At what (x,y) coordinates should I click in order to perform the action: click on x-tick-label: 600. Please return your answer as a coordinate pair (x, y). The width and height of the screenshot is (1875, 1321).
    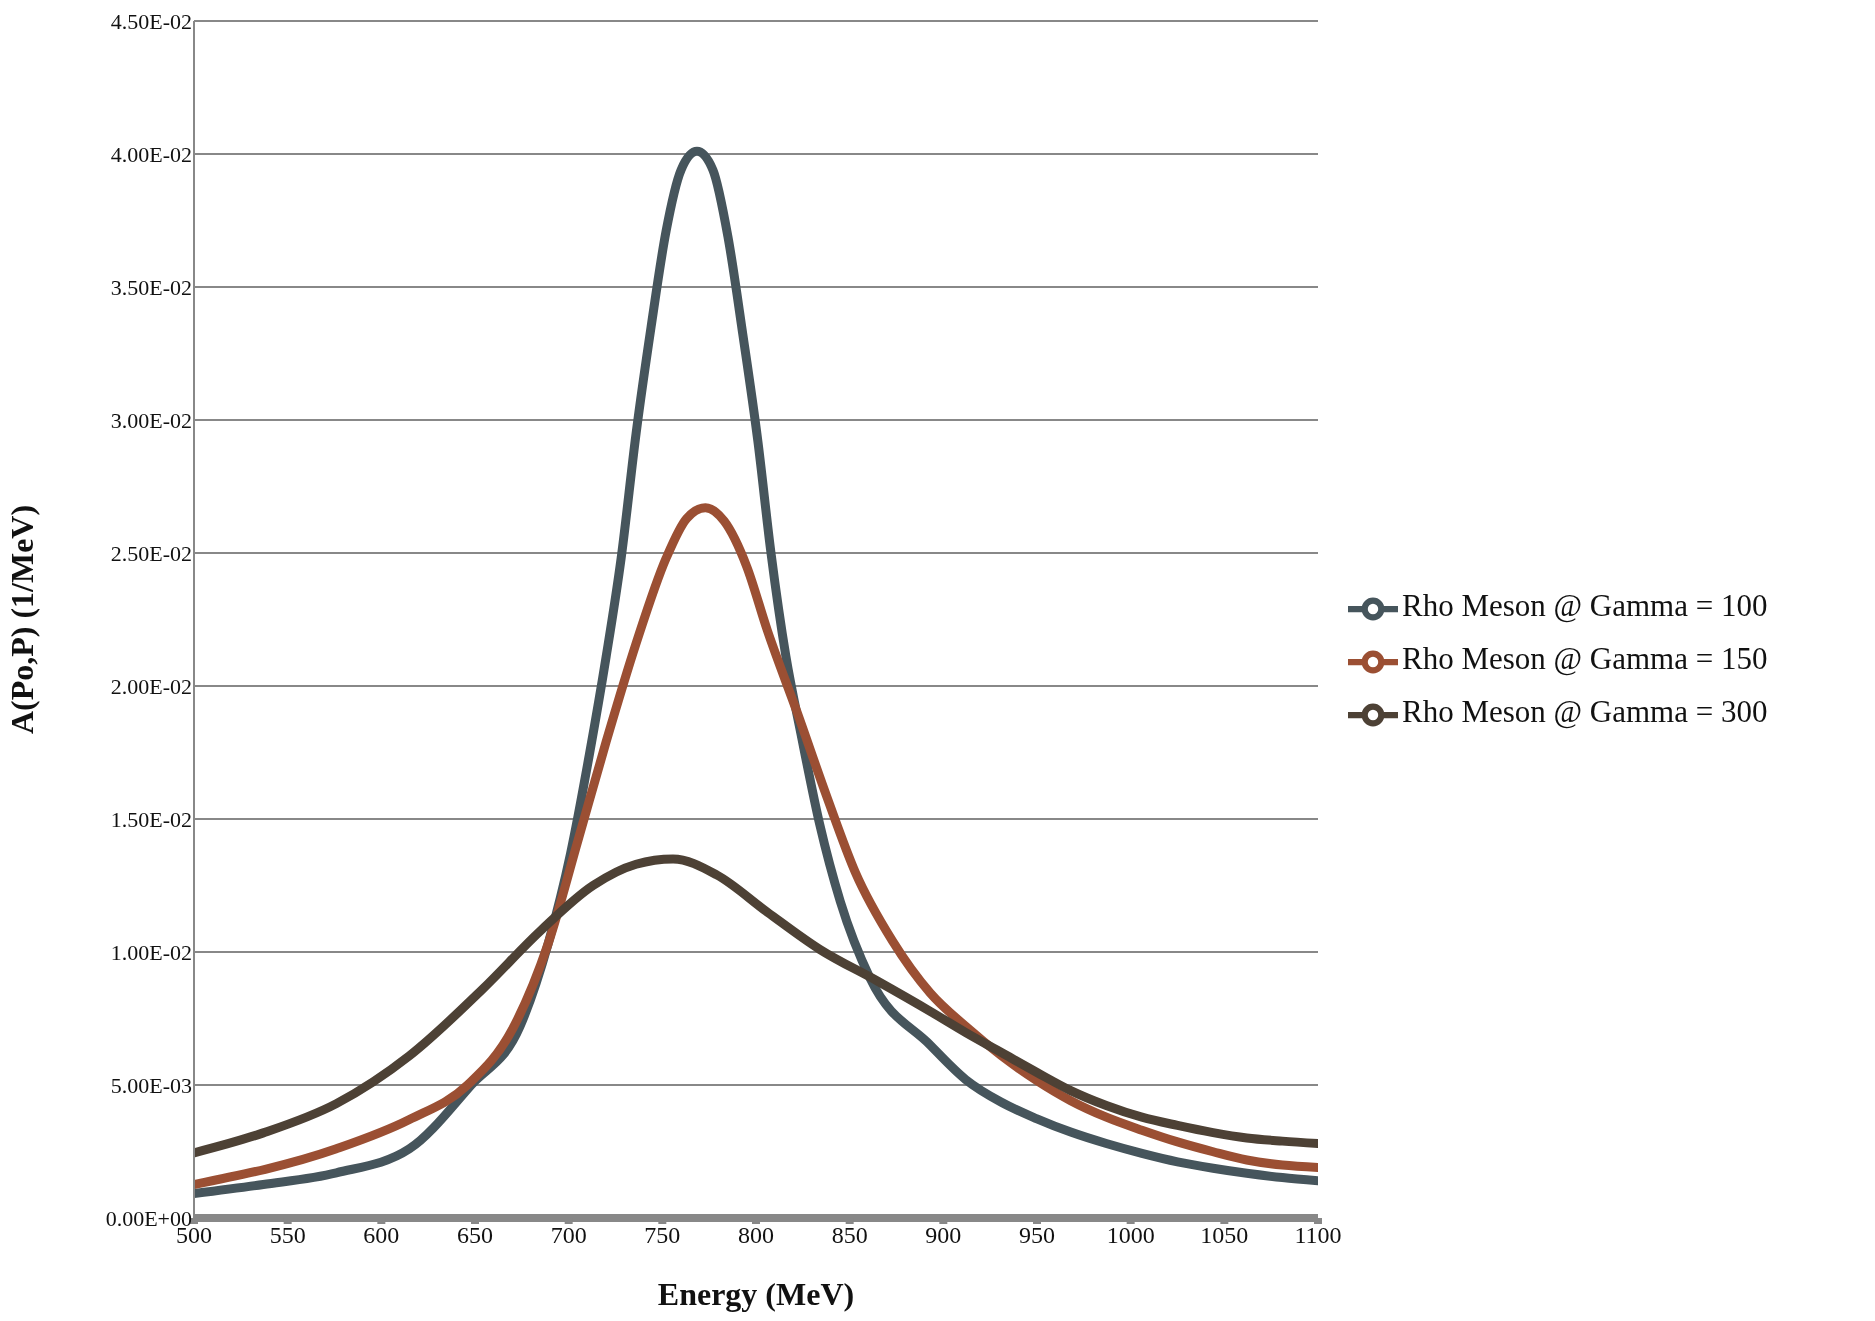
    Looking at the image, I should click on (381, 1235).